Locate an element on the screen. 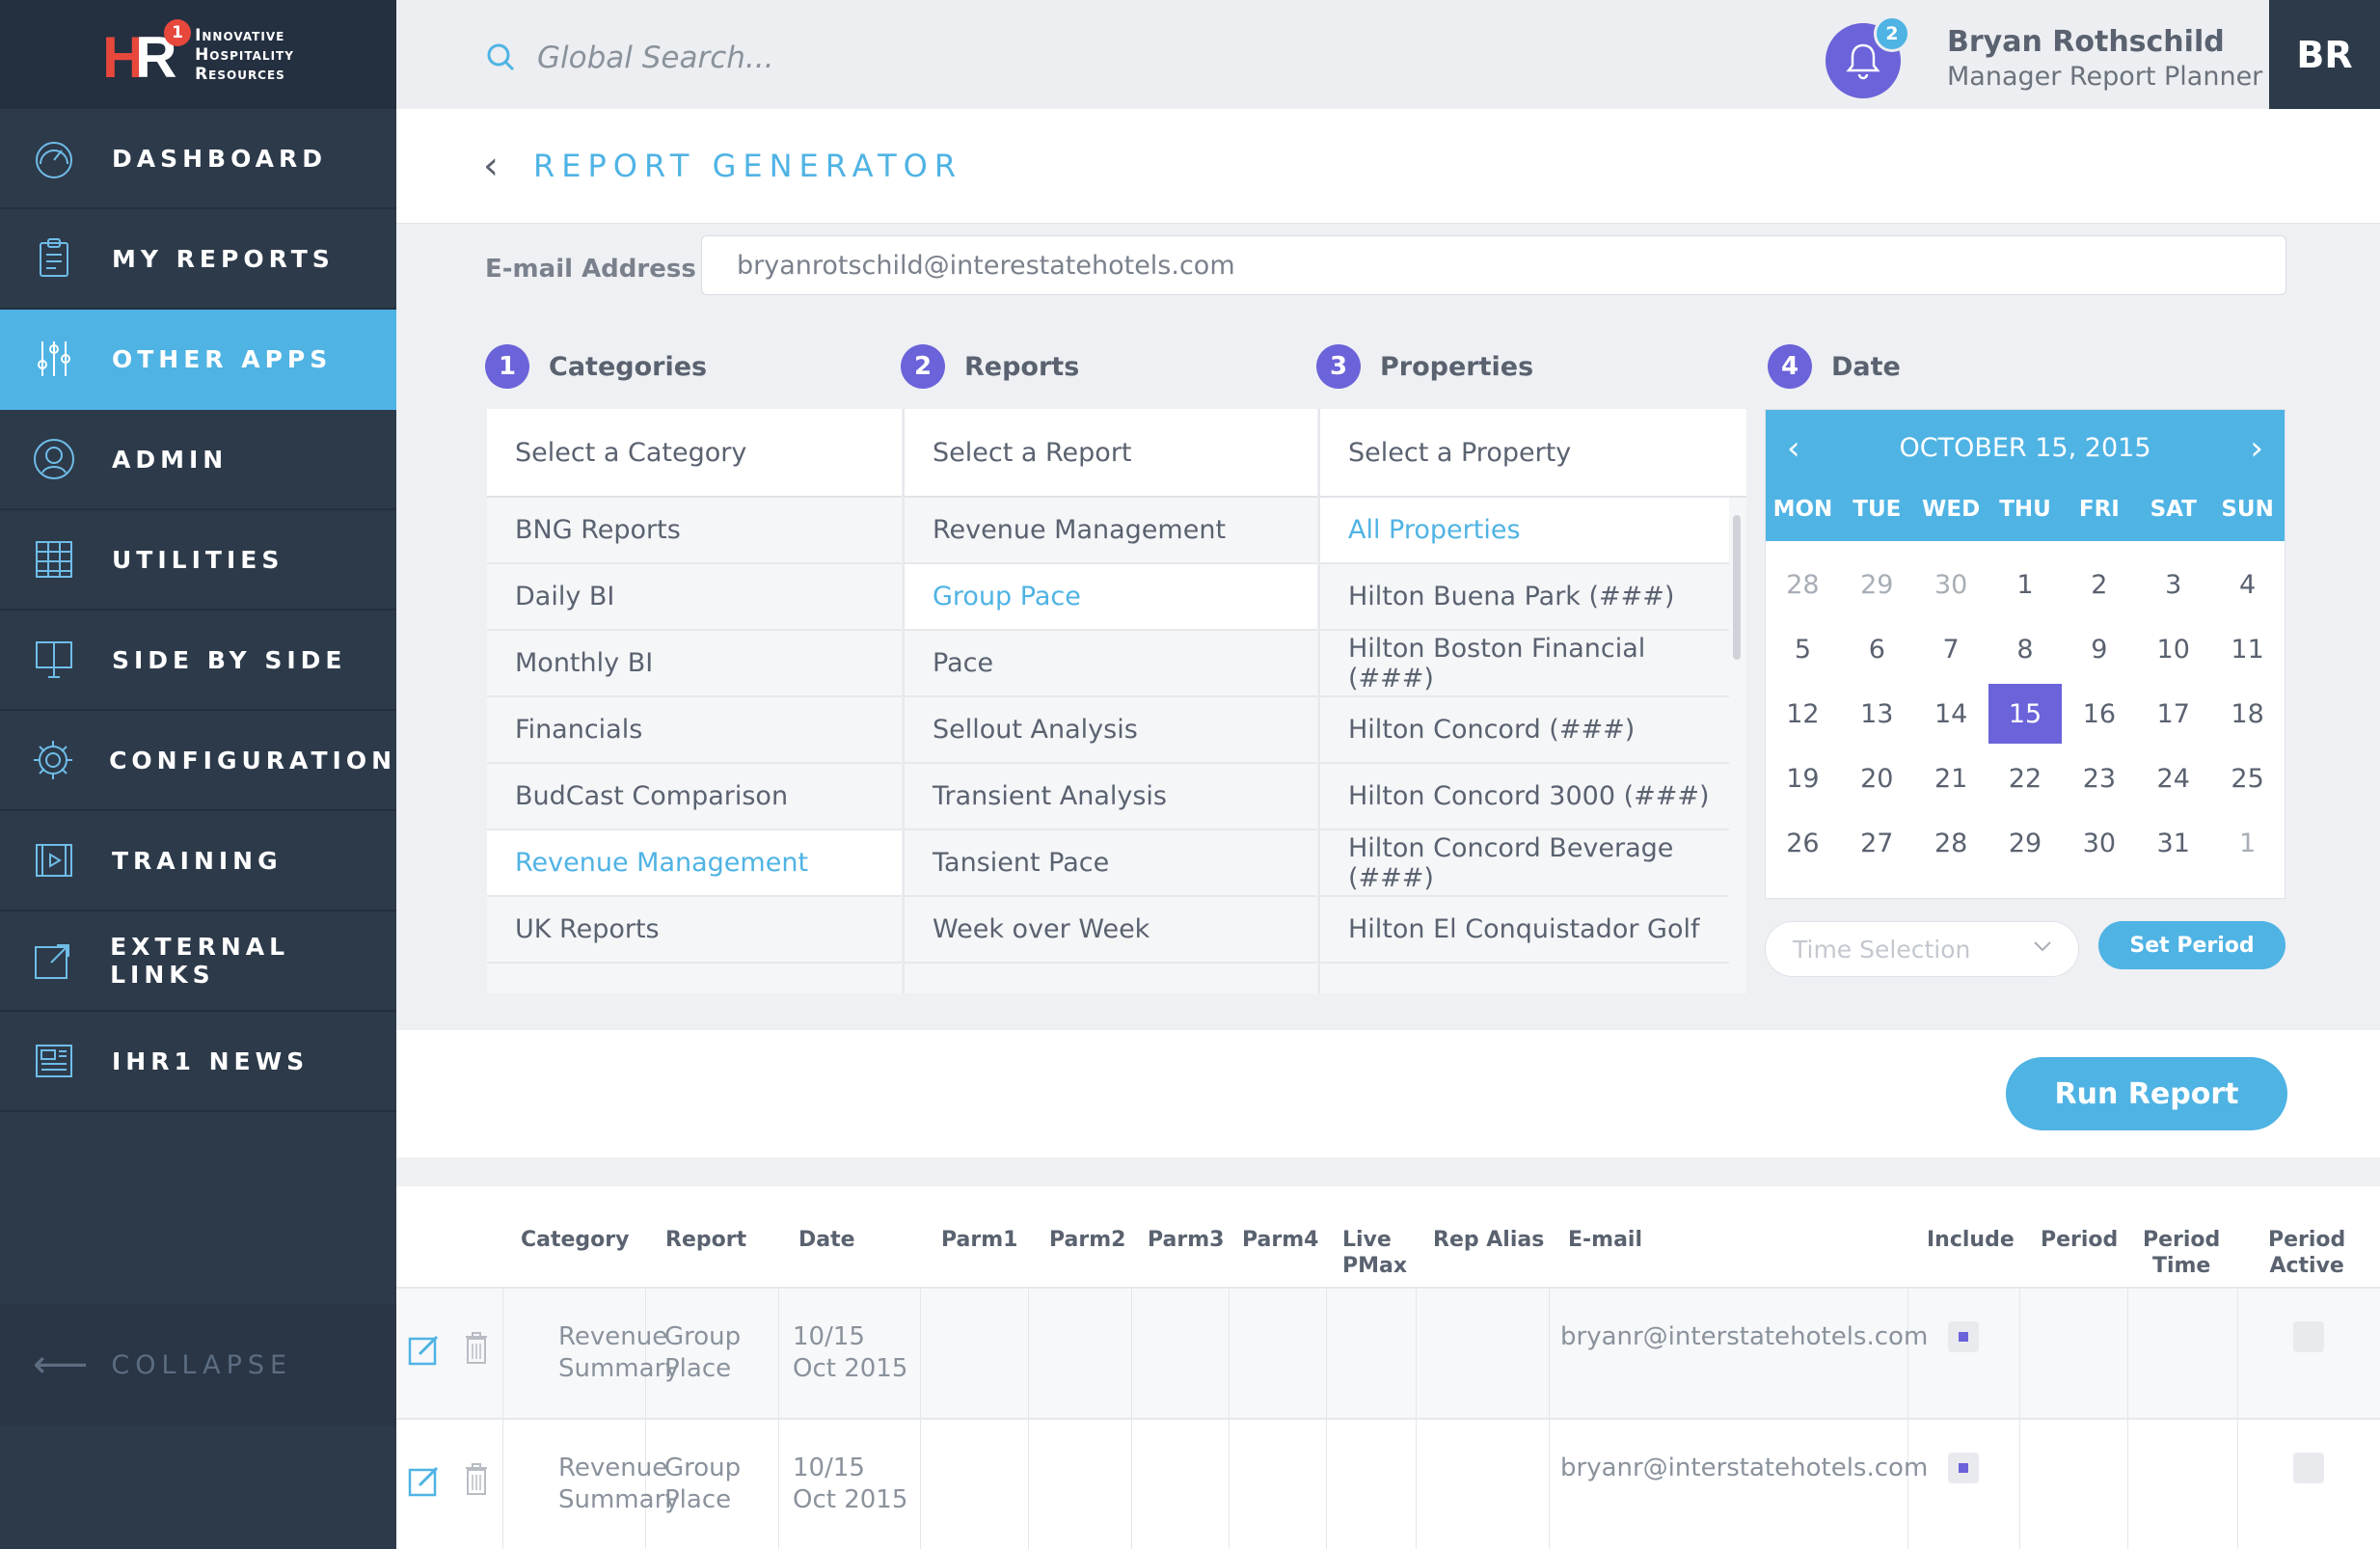  report-item: Sellout Analysis is located at coordinates (1111, 730).